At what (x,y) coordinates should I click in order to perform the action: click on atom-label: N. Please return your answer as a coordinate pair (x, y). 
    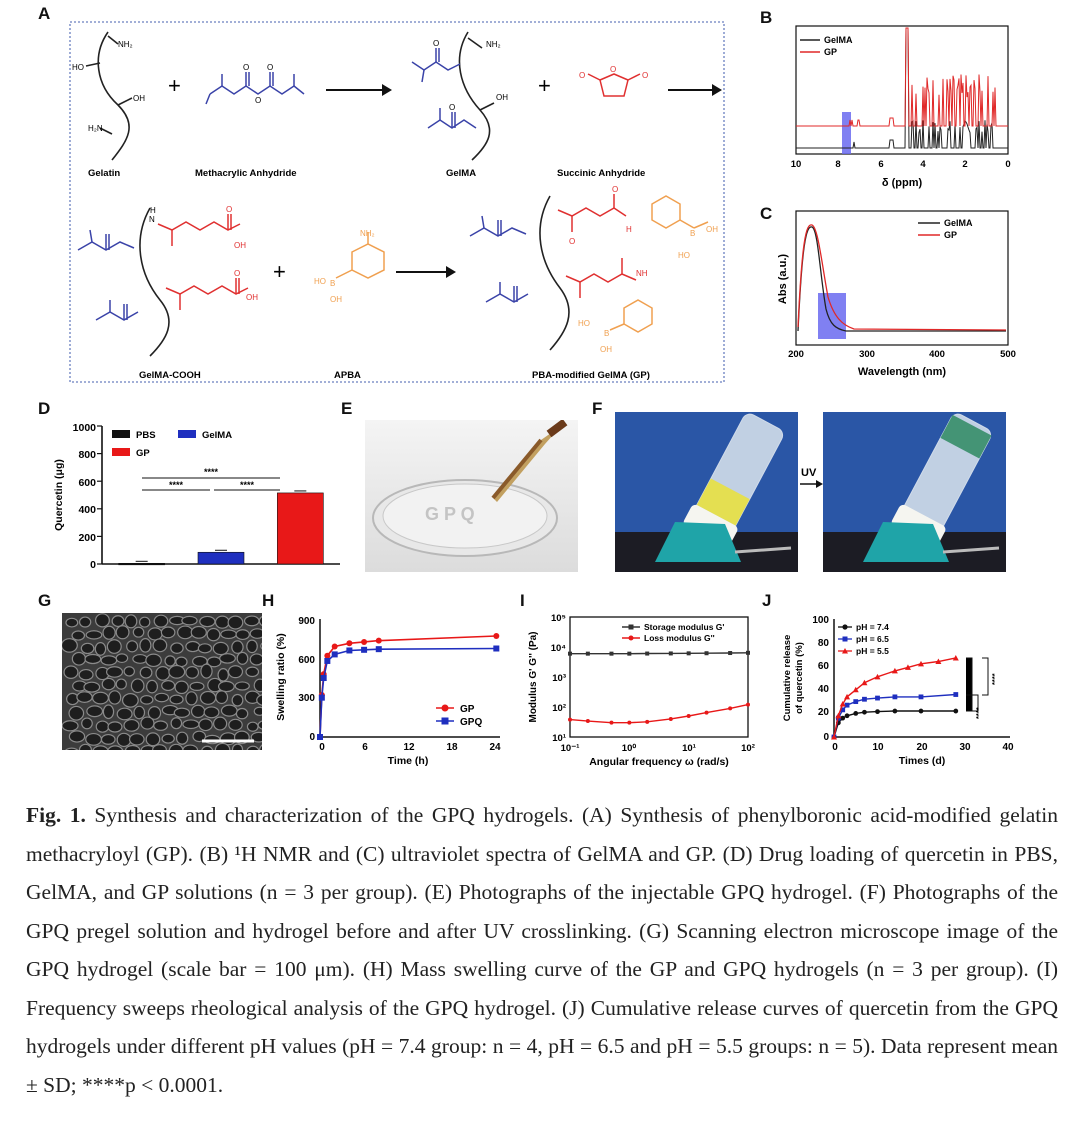
    Looking at the image, I should click on (152, 219).